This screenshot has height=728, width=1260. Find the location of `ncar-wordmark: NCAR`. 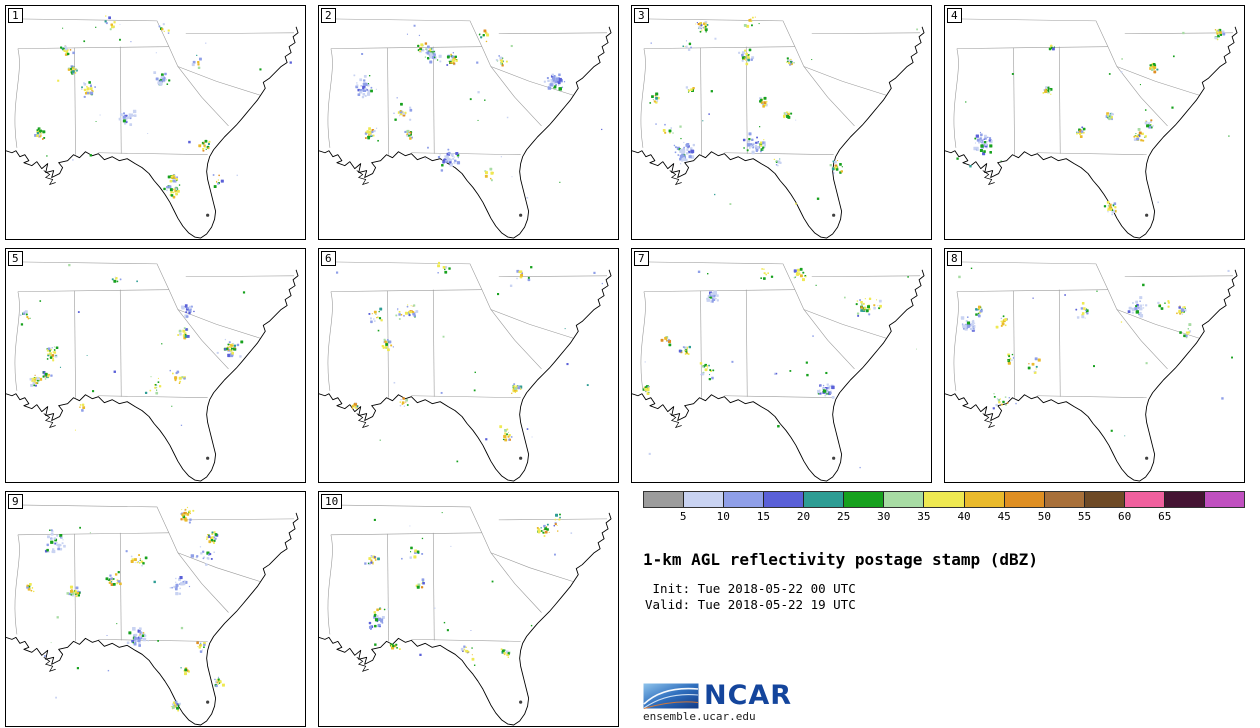

ncar-wordmark: NCAR is located at coordinates (748, 695).